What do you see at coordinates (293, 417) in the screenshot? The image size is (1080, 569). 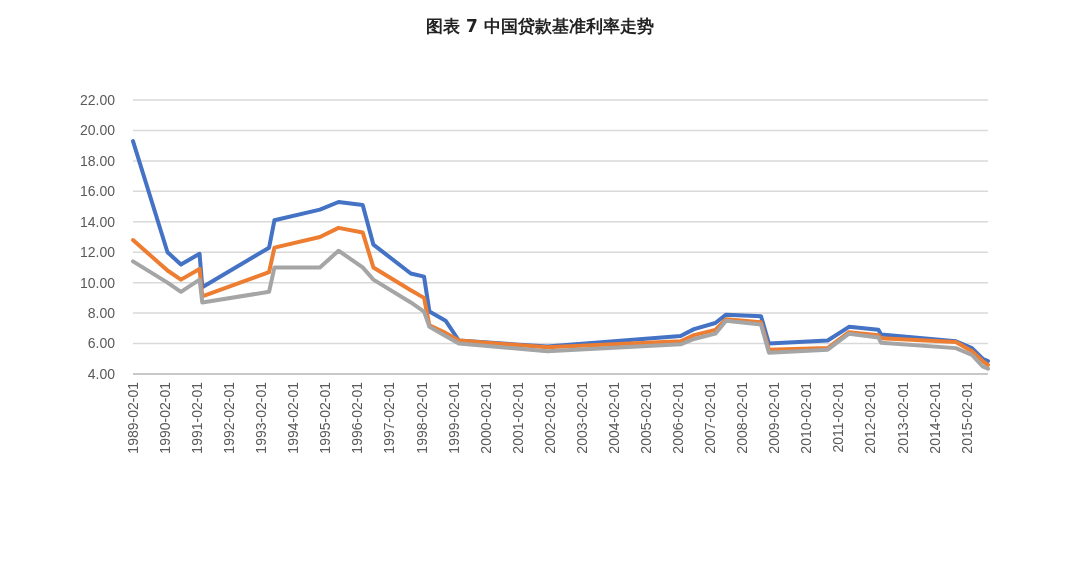 I see `x-tick-label: 1994-02-01` at bounding box center [293, 417].